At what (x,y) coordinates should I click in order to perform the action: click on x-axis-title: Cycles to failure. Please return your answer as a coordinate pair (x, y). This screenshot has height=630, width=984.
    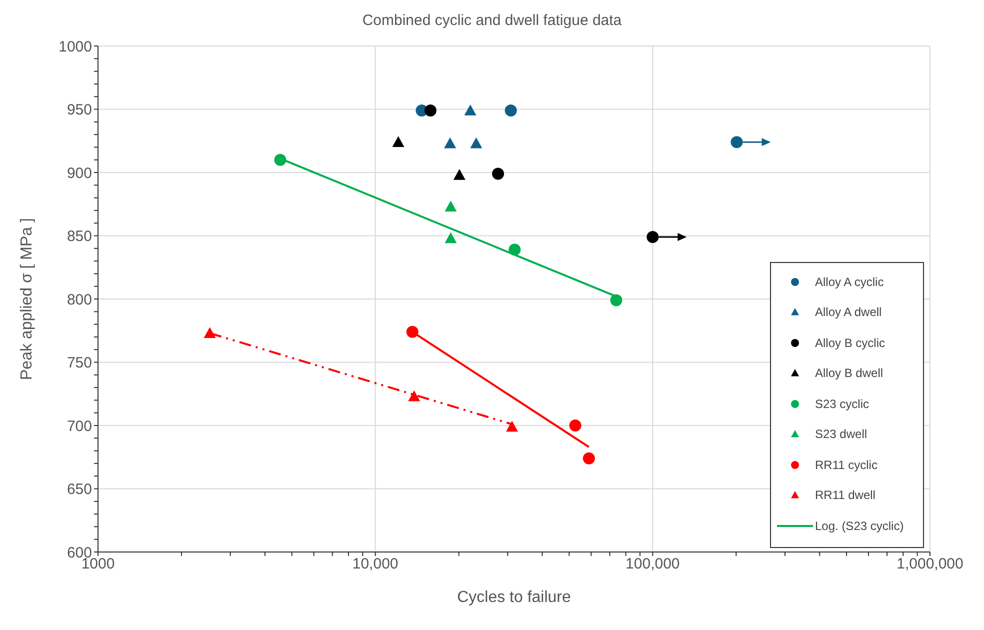
    Looking at the image, I should click on (514, 597).